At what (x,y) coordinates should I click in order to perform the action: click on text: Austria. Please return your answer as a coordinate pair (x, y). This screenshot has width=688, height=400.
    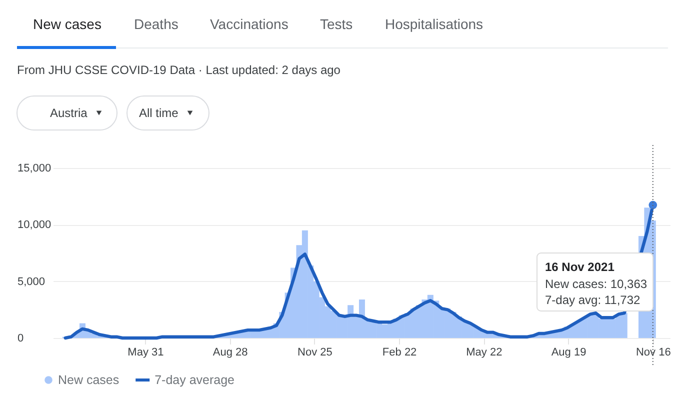
    Looking at the image, I should click on (69, 113).